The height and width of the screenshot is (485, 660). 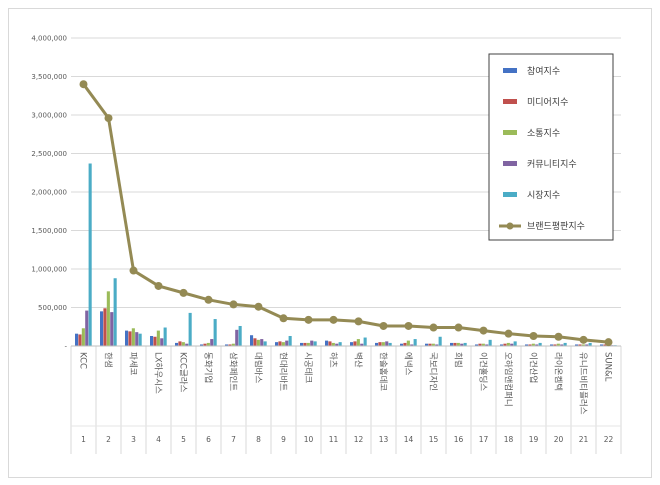 What do you see at coordinates (283, 439) in the screenshot?
I see `rank-label: 9` at bounding box center [283, 439].